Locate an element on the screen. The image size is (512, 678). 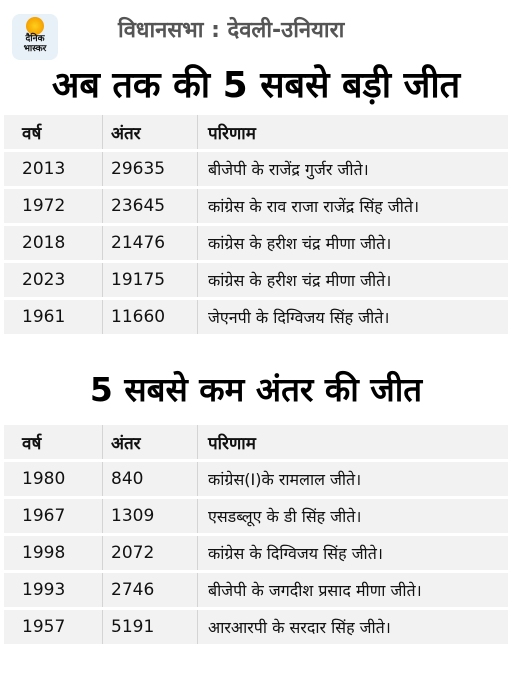
result-cell: कांग्रेस(I)के रामलाल जीते। is located at coordinates (352, 479).